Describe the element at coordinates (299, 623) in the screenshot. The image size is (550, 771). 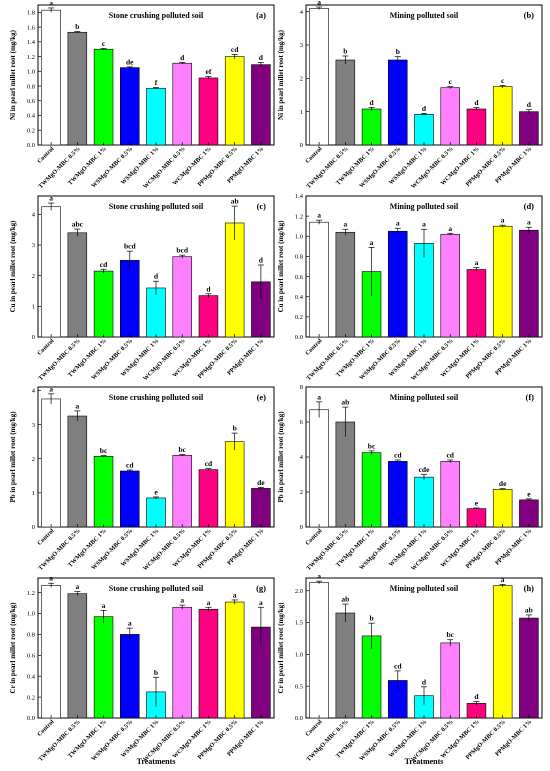
I see `y-tick-label: 1.5` at that location.